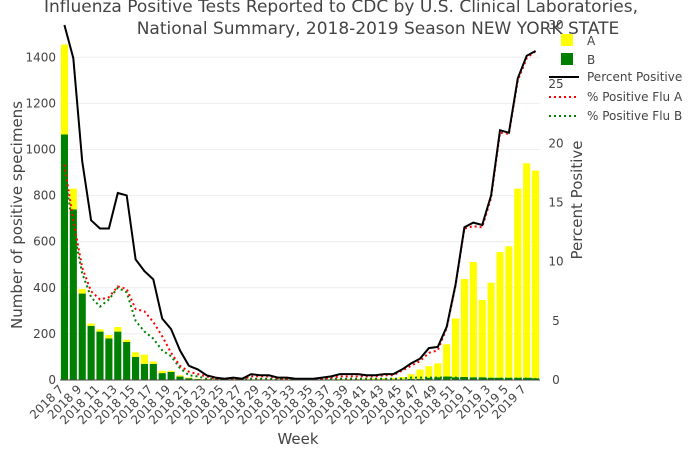 This screenshot has height=450, width=700. What do you see at coordinates (44, 288) in the screenshot?
I see `y-tick-label-400: 400` at bounding box center [44, 288].